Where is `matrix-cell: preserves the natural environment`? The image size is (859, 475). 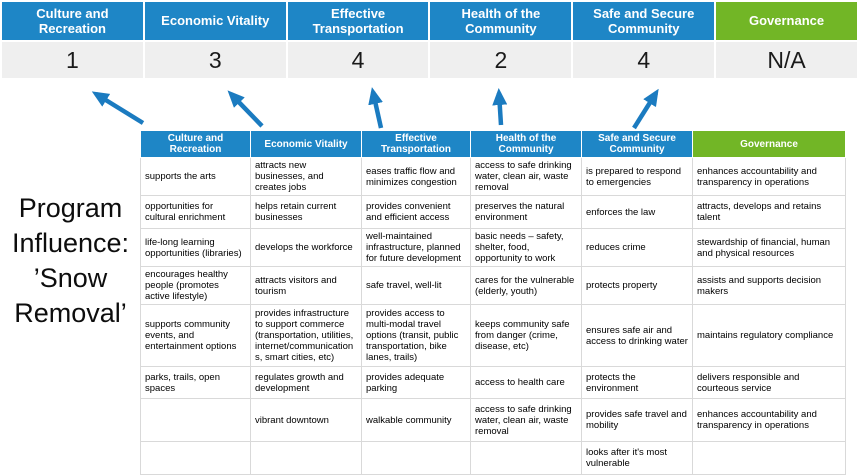 matrix-cell: preserves the natural environment is located at coordinates (526, 212).